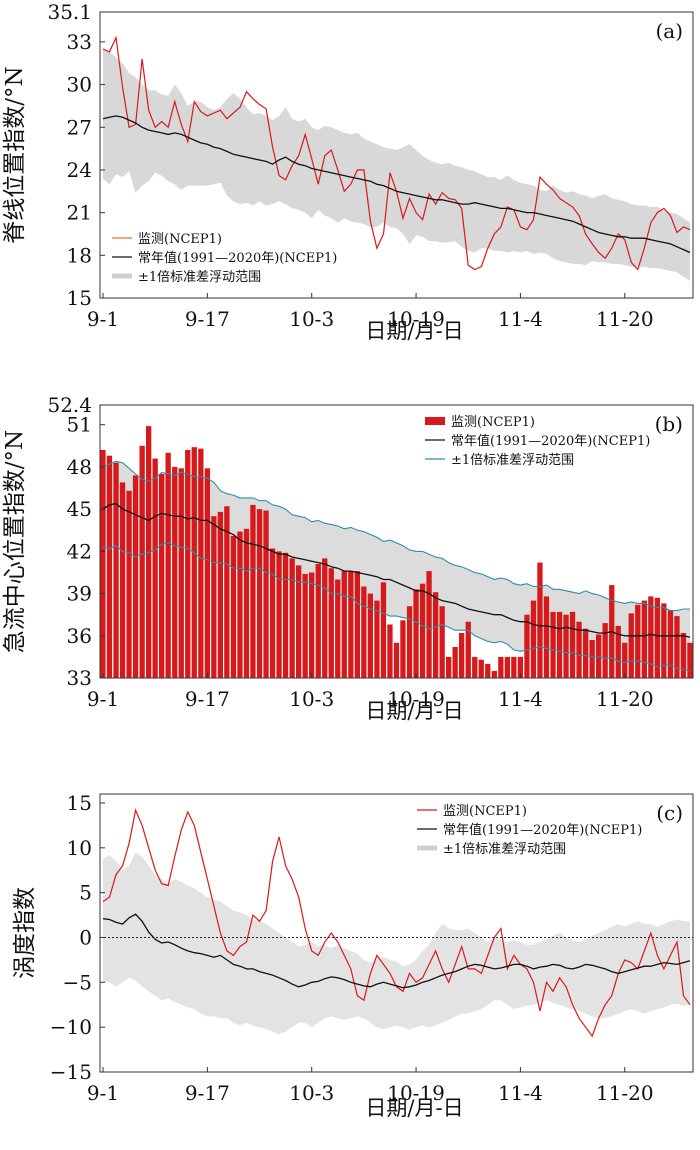 This screenshot has height=1150, width=700. Describe the element at coordinates (85, 893) in the screenshot. I see `y-tick-label: 5` at that location.